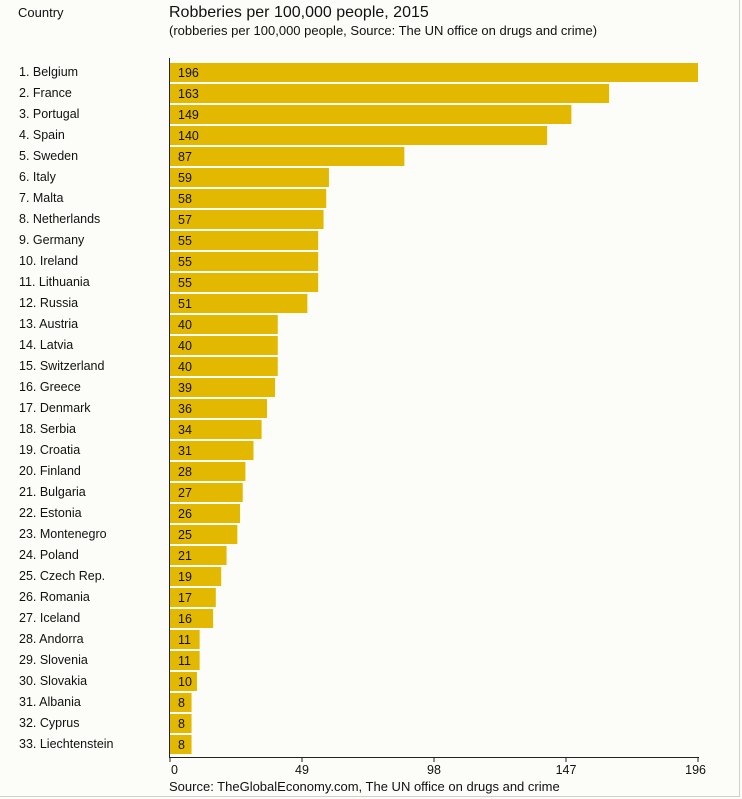 This screenshot has height=799, width=742. I want to click on bar-netherlands, so click(247, 219).